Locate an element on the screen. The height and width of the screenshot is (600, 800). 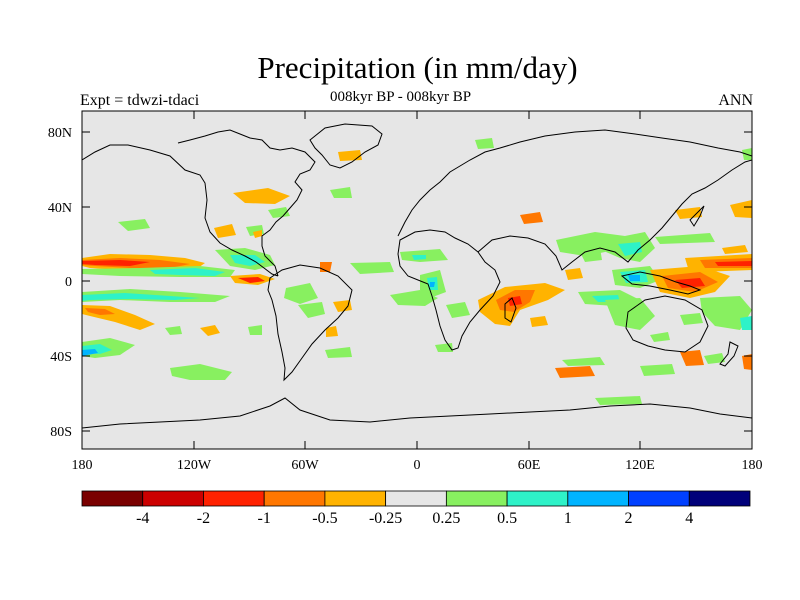
colorbar-label: -0.5 is located at coordinates (324, 518).